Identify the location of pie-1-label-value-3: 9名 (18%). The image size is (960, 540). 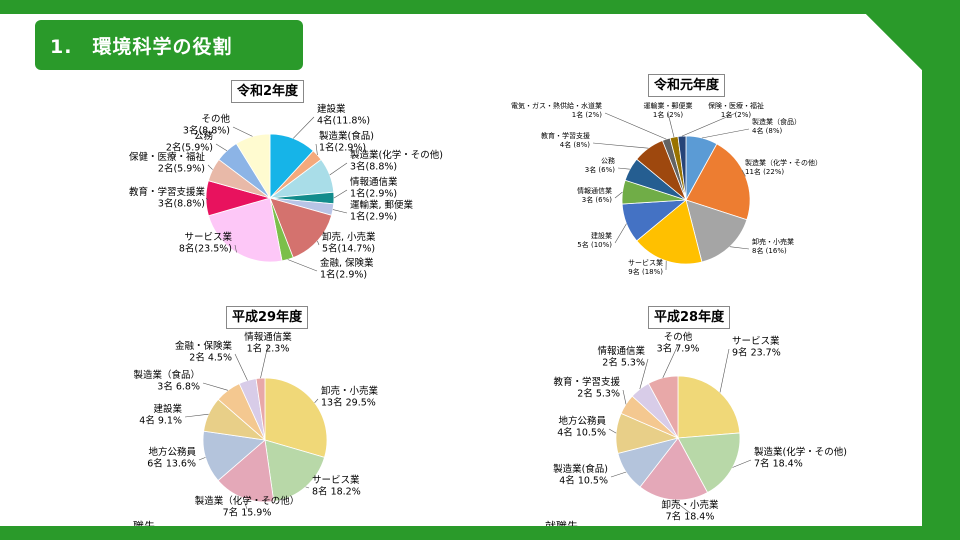
(645, 271).